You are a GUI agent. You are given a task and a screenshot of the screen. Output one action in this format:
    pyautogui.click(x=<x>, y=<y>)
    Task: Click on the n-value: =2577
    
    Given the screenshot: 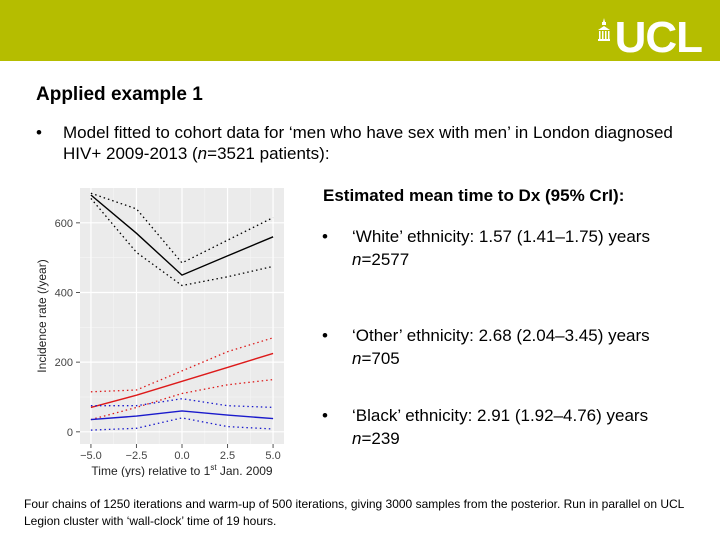 What is the action you would take?
    pyautogui.click(x=385, y=259)
    